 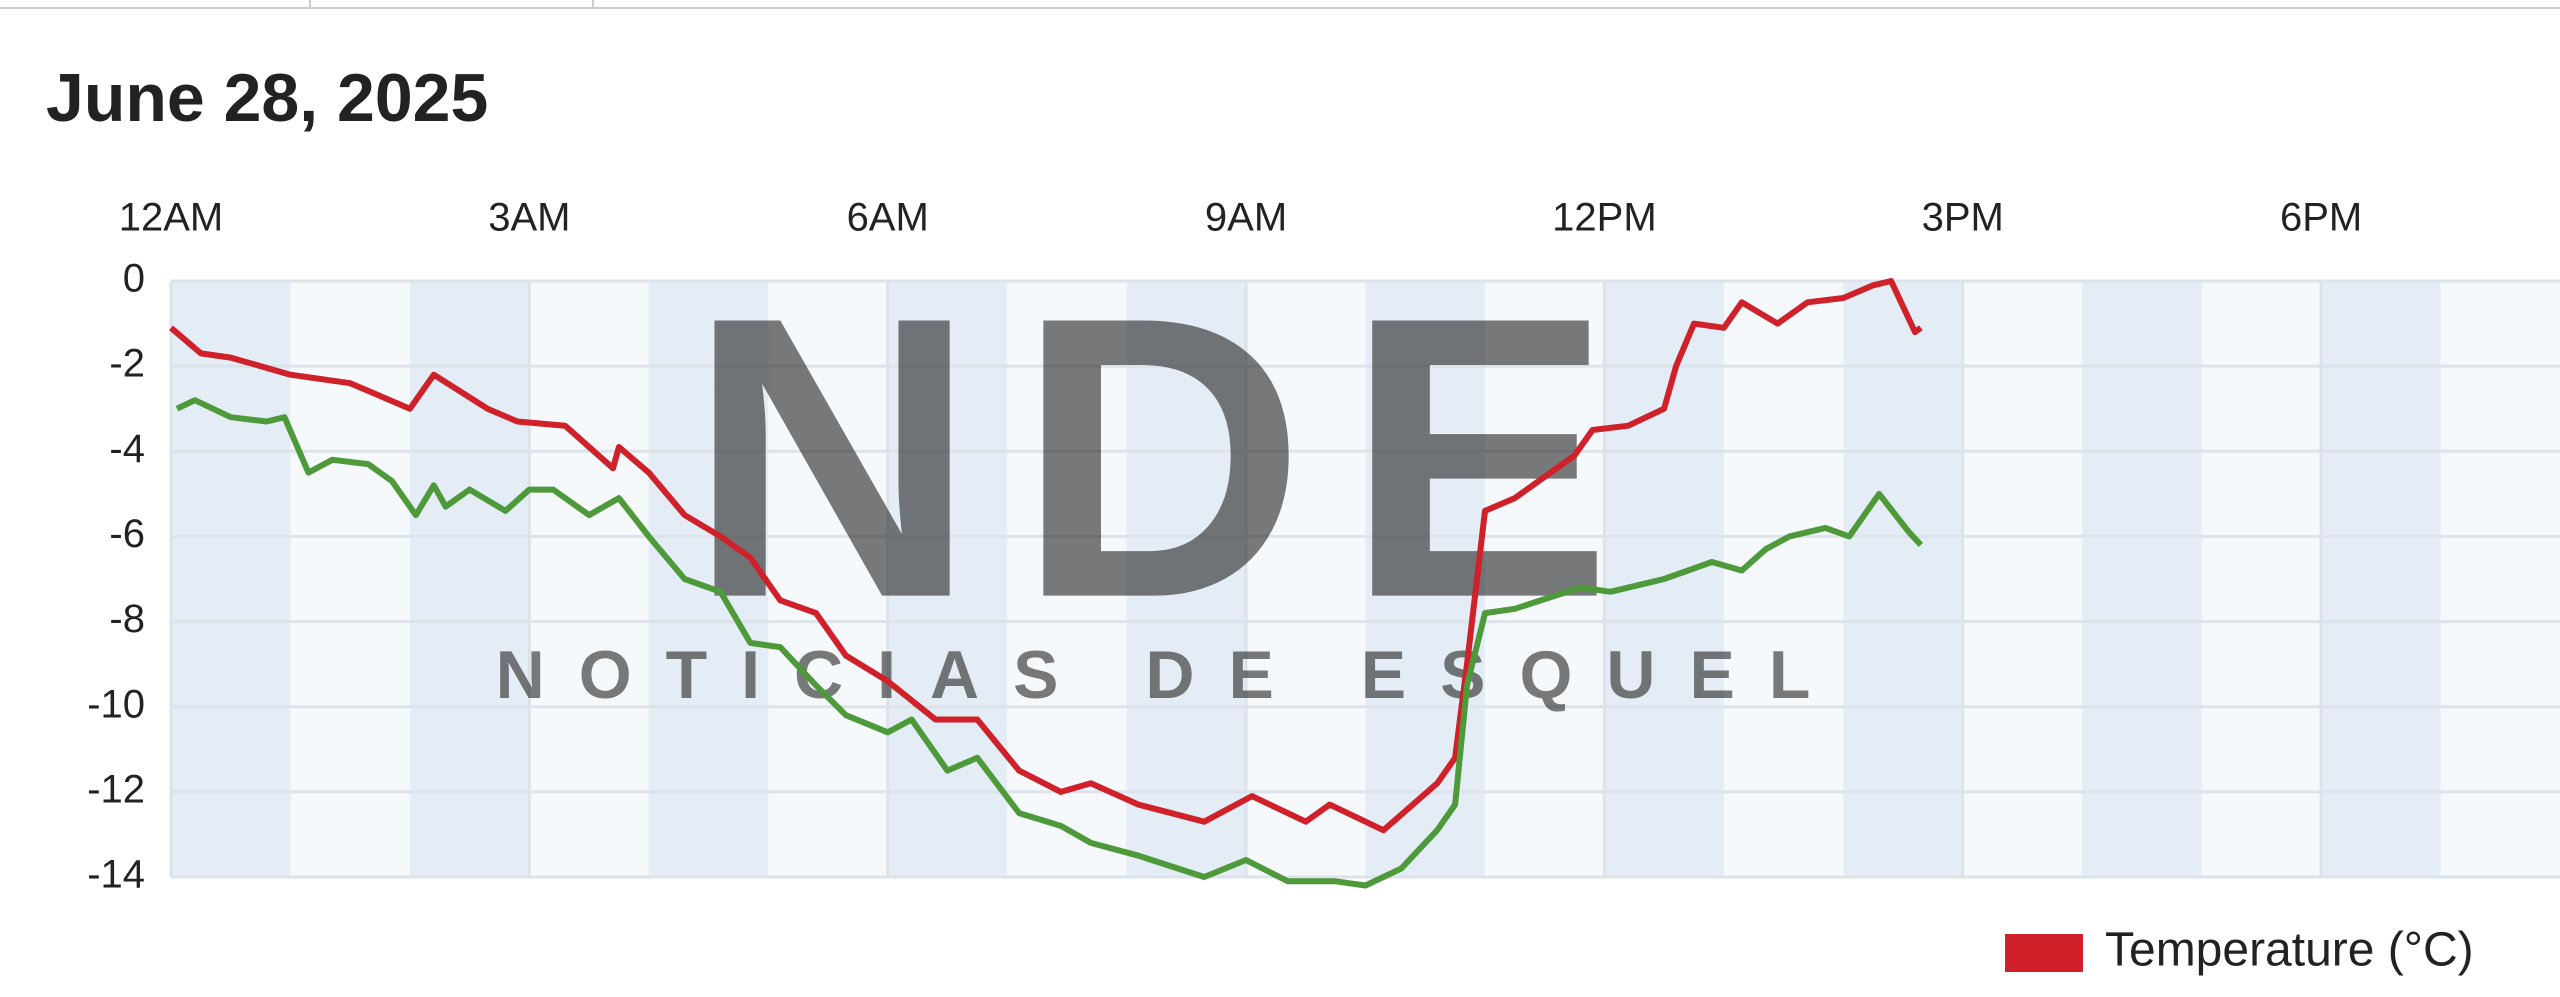 I want to click on chart-title: June 28, 2025, so click(x=267, y=98).